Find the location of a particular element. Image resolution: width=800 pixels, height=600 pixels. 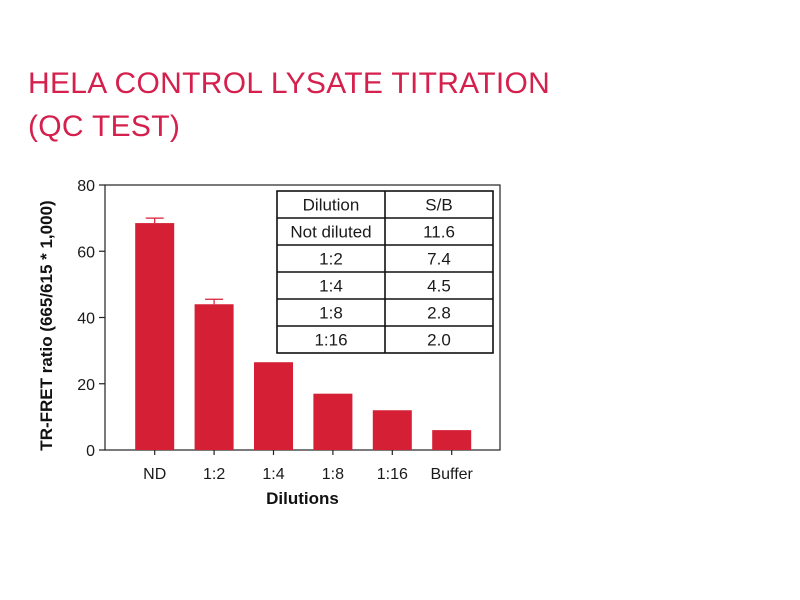

y-tick-label: 60 is located at coordinates (86, 252).